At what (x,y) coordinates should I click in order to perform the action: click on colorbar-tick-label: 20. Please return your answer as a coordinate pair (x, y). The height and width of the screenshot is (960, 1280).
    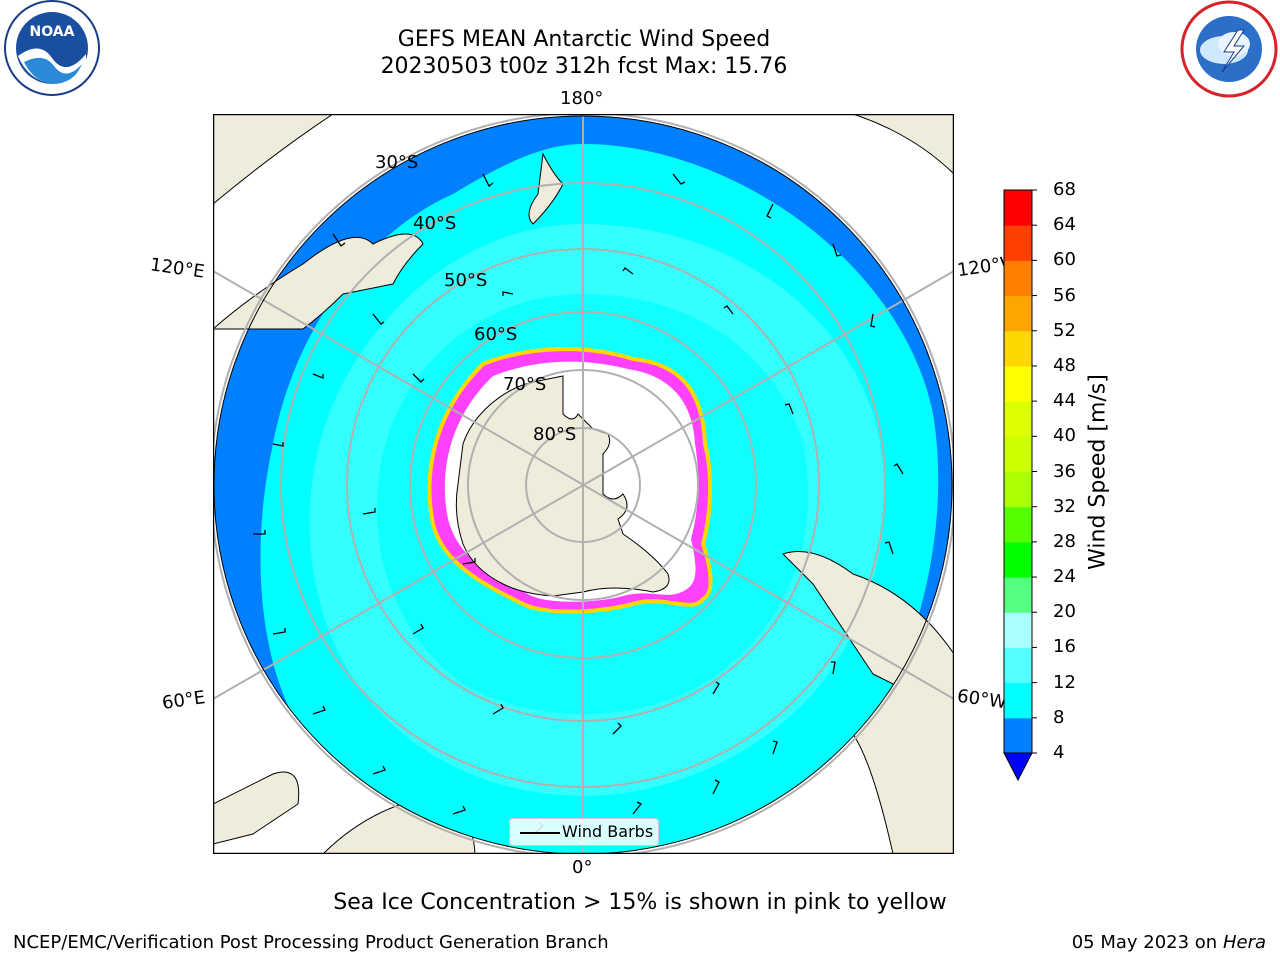
    Looking at the image, I should click on (1064, 612).